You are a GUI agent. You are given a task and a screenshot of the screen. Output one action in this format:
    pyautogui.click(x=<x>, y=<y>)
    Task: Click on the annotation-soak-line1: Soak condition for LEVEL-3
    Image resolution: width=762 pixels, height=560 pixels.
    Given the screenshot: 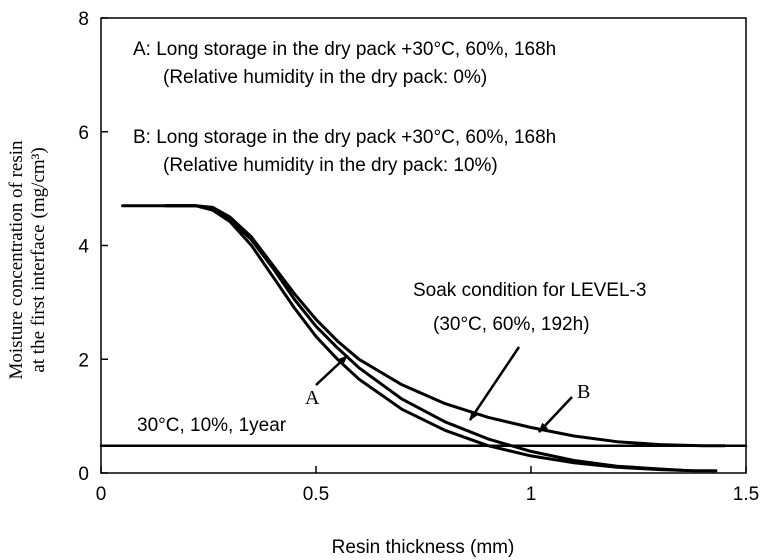 What is the action you would take?
    pyautogui.click(x=529, y=290)
    